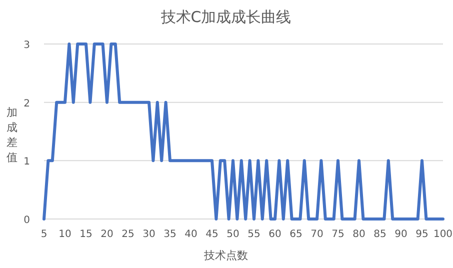  I want to click on y-axis-title: 加成差值, so click(12, 135).